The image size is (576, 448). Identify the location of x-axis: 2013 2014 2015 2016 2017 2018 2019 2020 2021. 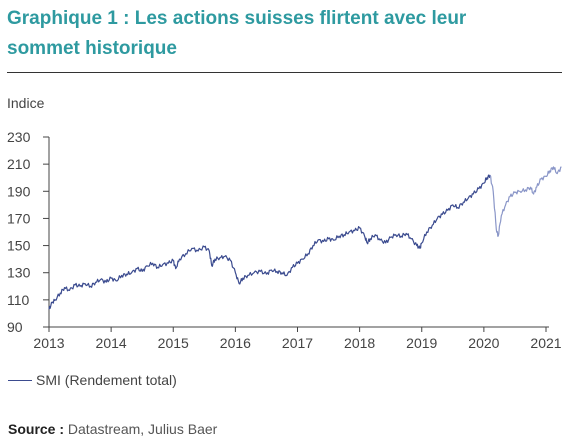
(297, 338).